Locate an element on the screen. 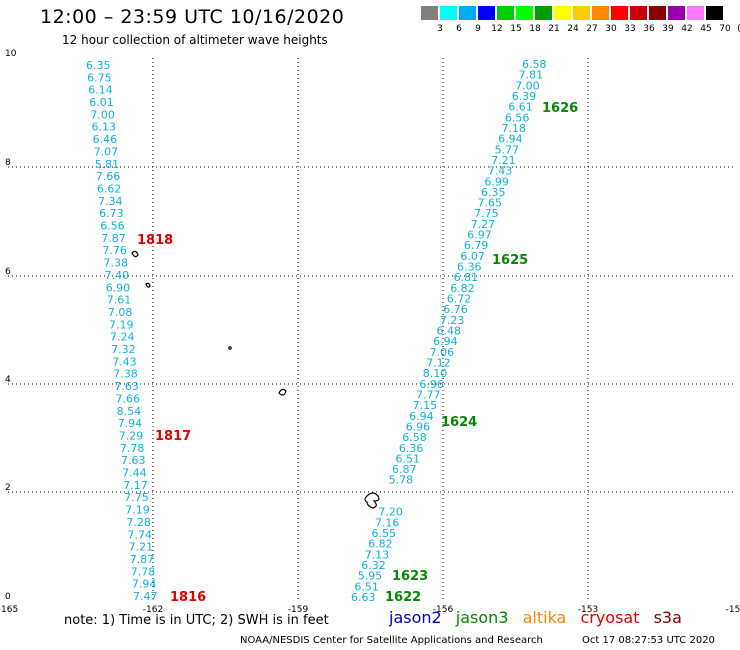 This screenshot has width=740, height=650. wave-height-value: 6.87 is located at coordinates (404, 469).